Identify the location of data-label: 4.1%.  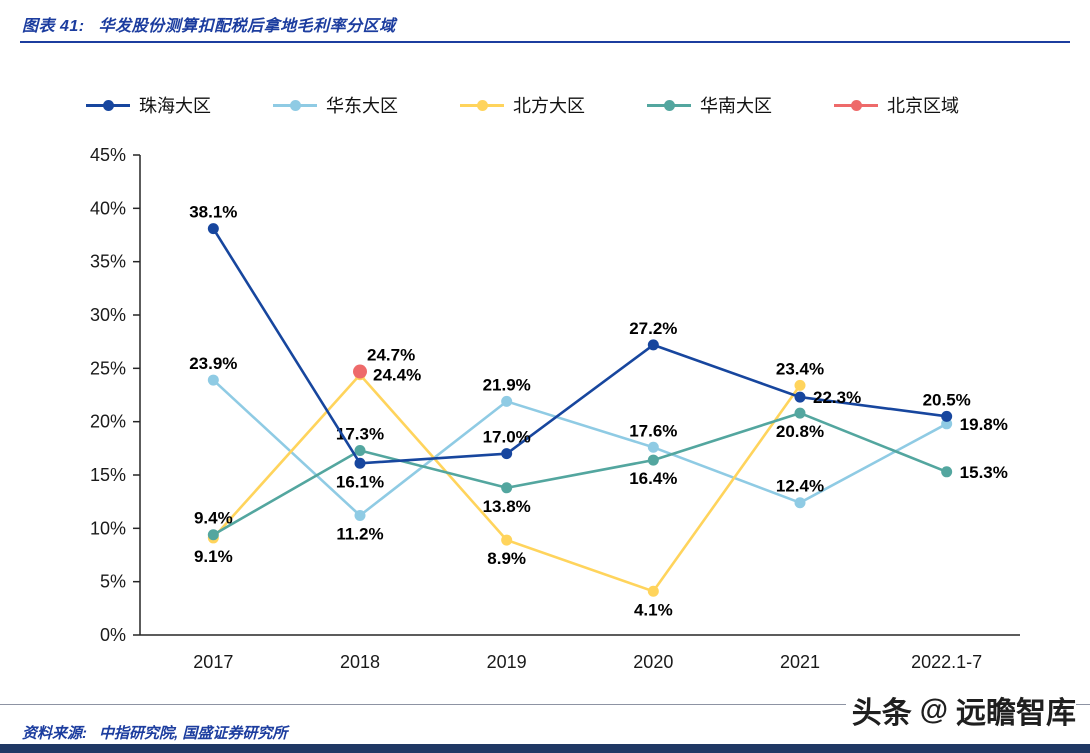
(653, 609).